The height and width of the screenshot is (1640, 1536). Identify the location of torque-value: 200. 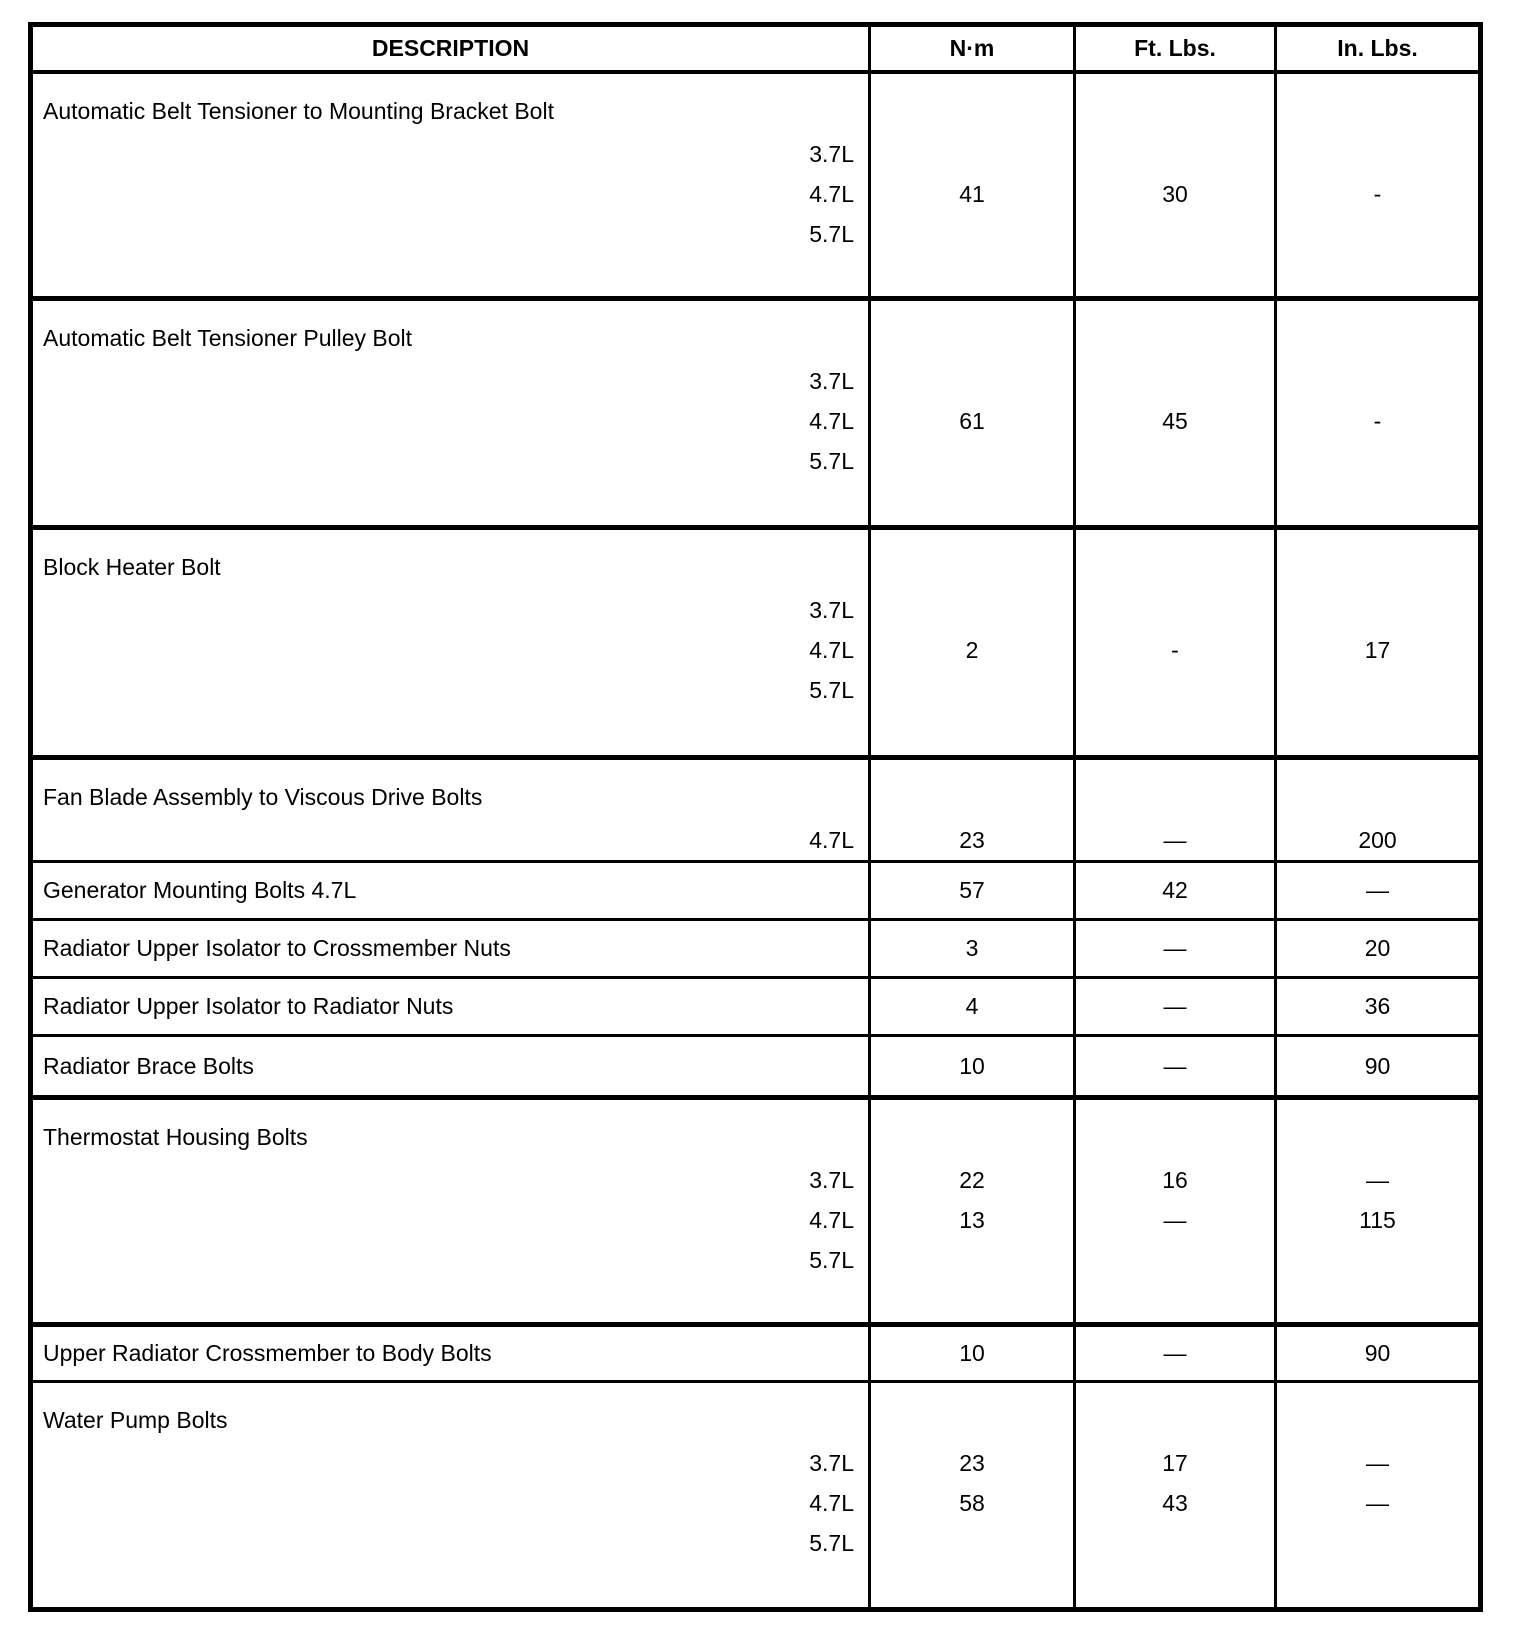
(1377, 840).